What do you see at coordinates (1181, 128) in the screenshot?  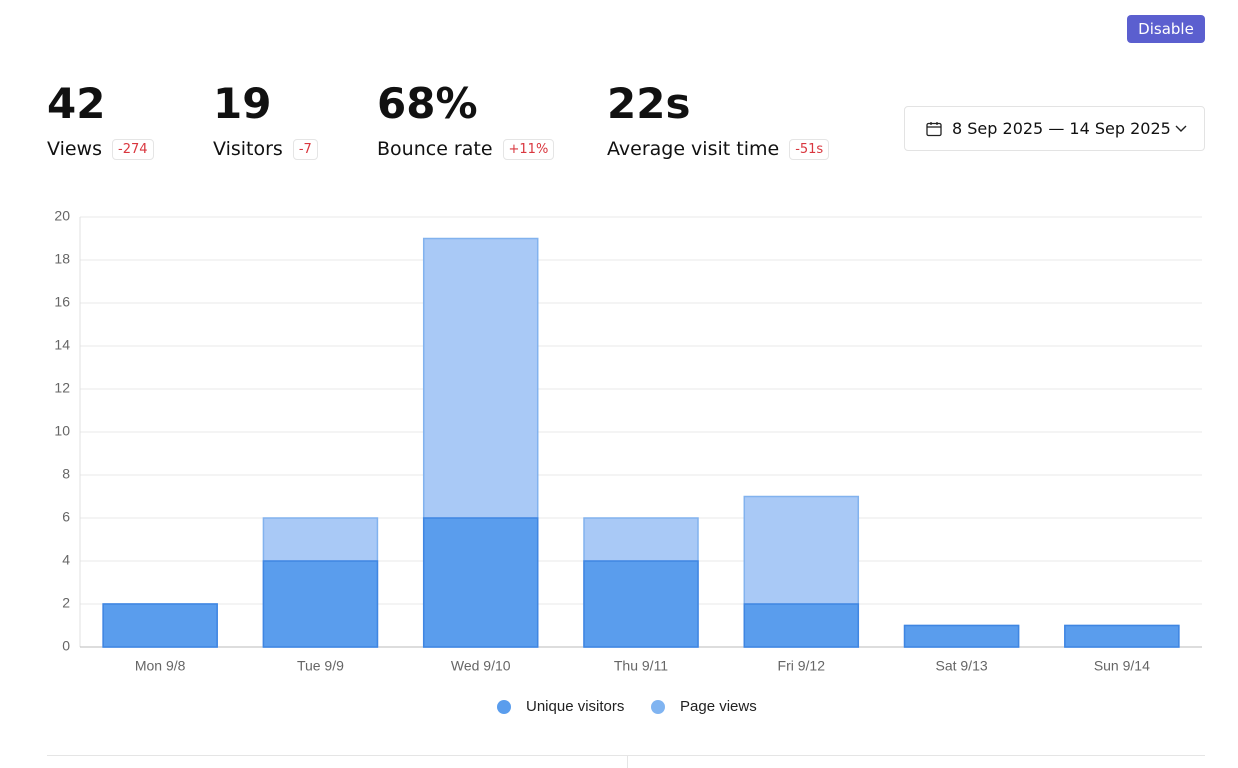 I see `chevron` at bounding box center [1181, 128].